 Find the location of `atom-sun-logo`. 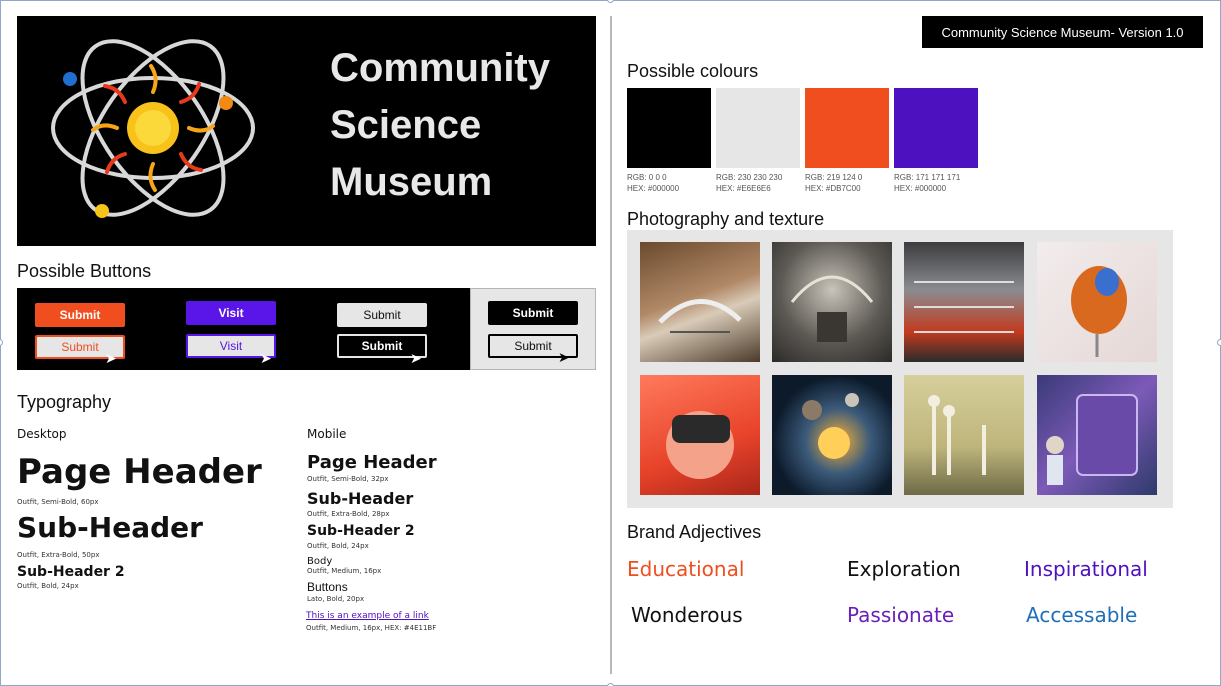

atom-sun-logo is located at coordinates (153, 128).